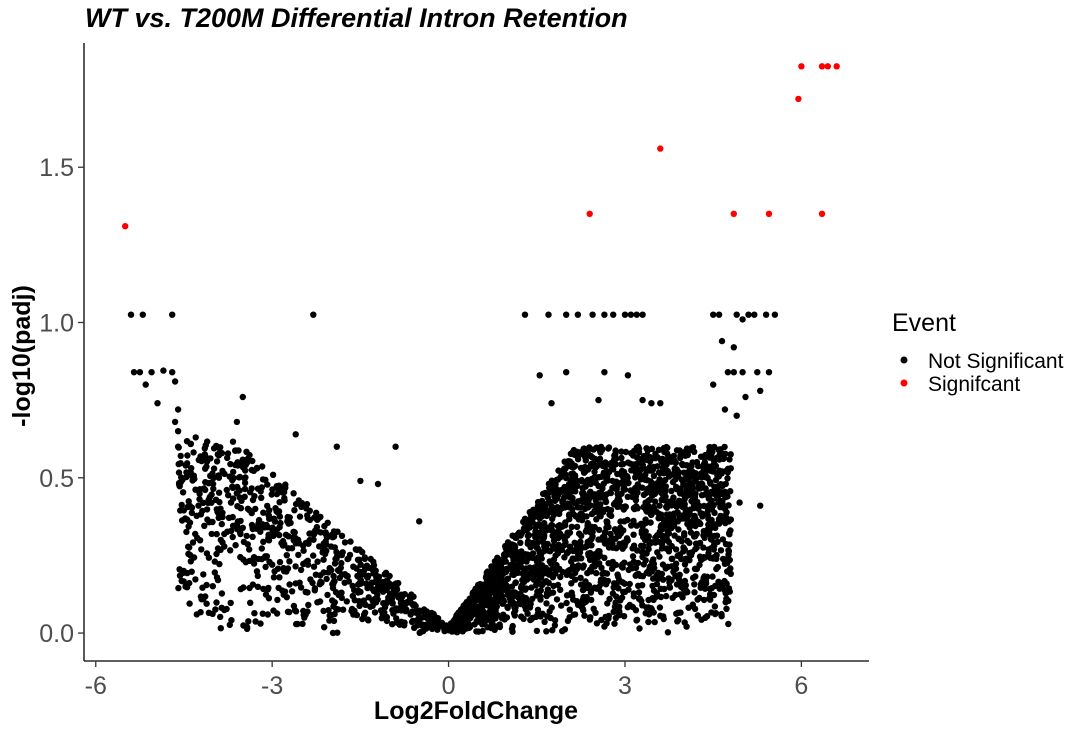 The height and width of the screenshot is (733, 1089). Describe the element at coordinates (801, 686) in the screenshot. I see `x-tick-label: 6` at that location.